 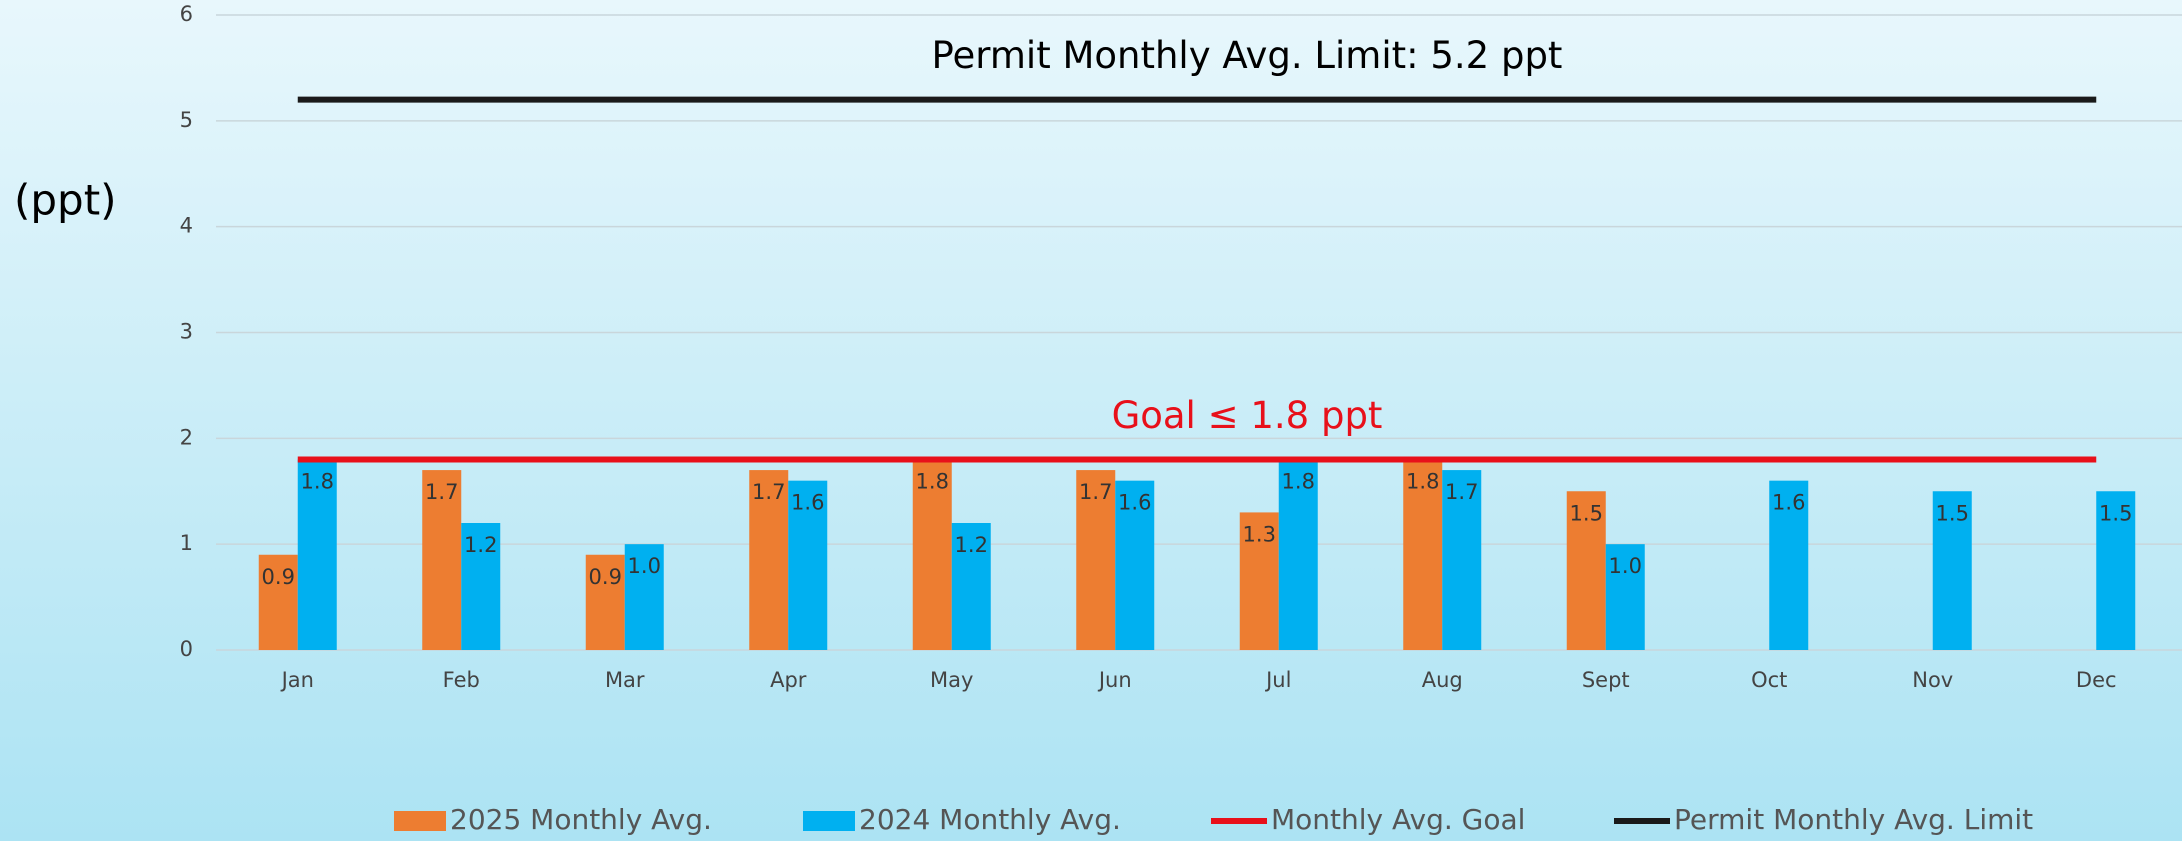 What do you see at coordinates (1442, 680) in the screenshot?
I see `x-tick-label: Aug` at bounding box center [1442, 680].